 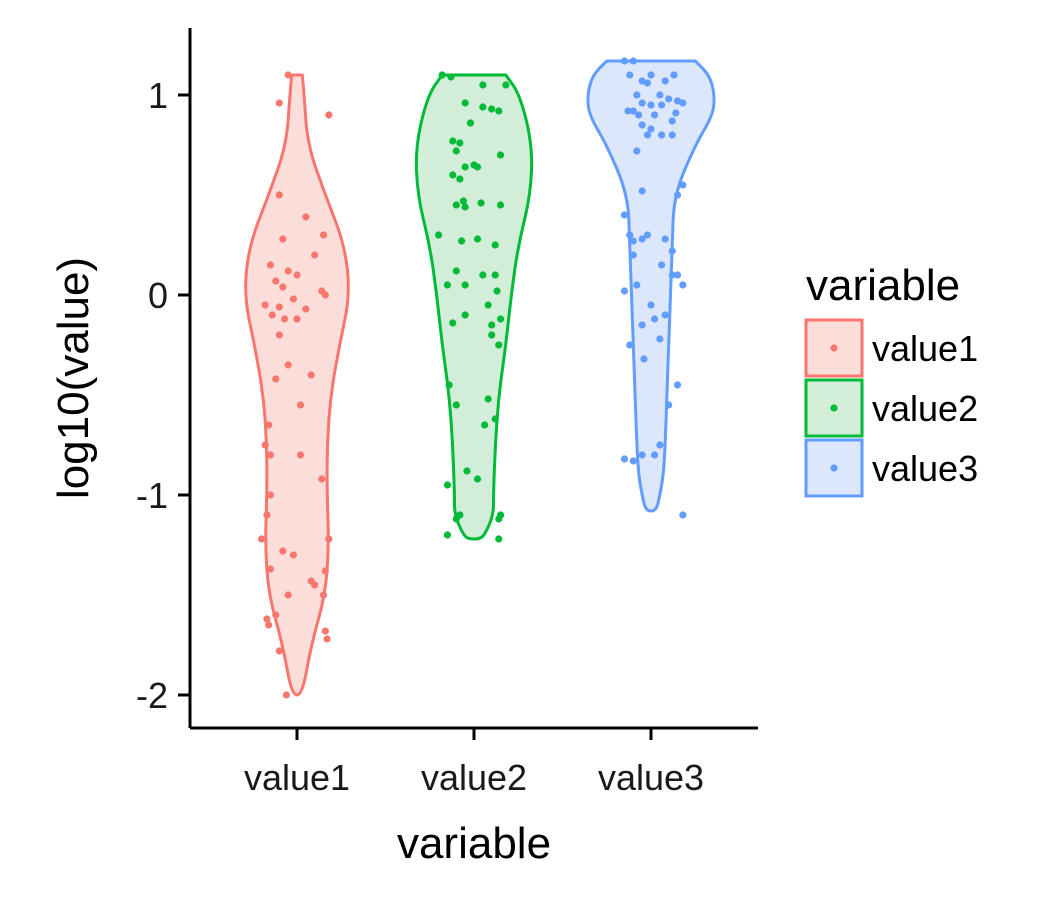 I want to click on legend-title: variable, so click(x=883, y=285).